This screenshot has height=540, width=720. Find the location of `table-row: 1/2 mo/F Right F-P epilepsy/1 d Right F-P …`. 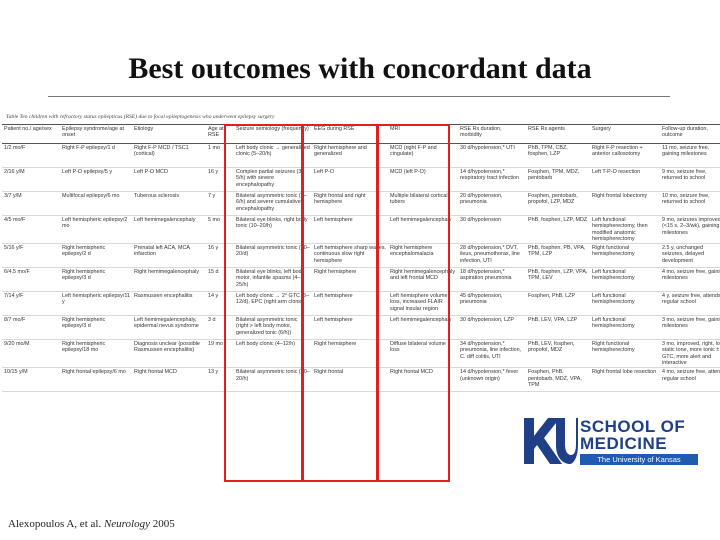

table-row: 1/2 mo/F Right F-P epilepsy/1 d Right F-P … is located at coordinates (361, 155).